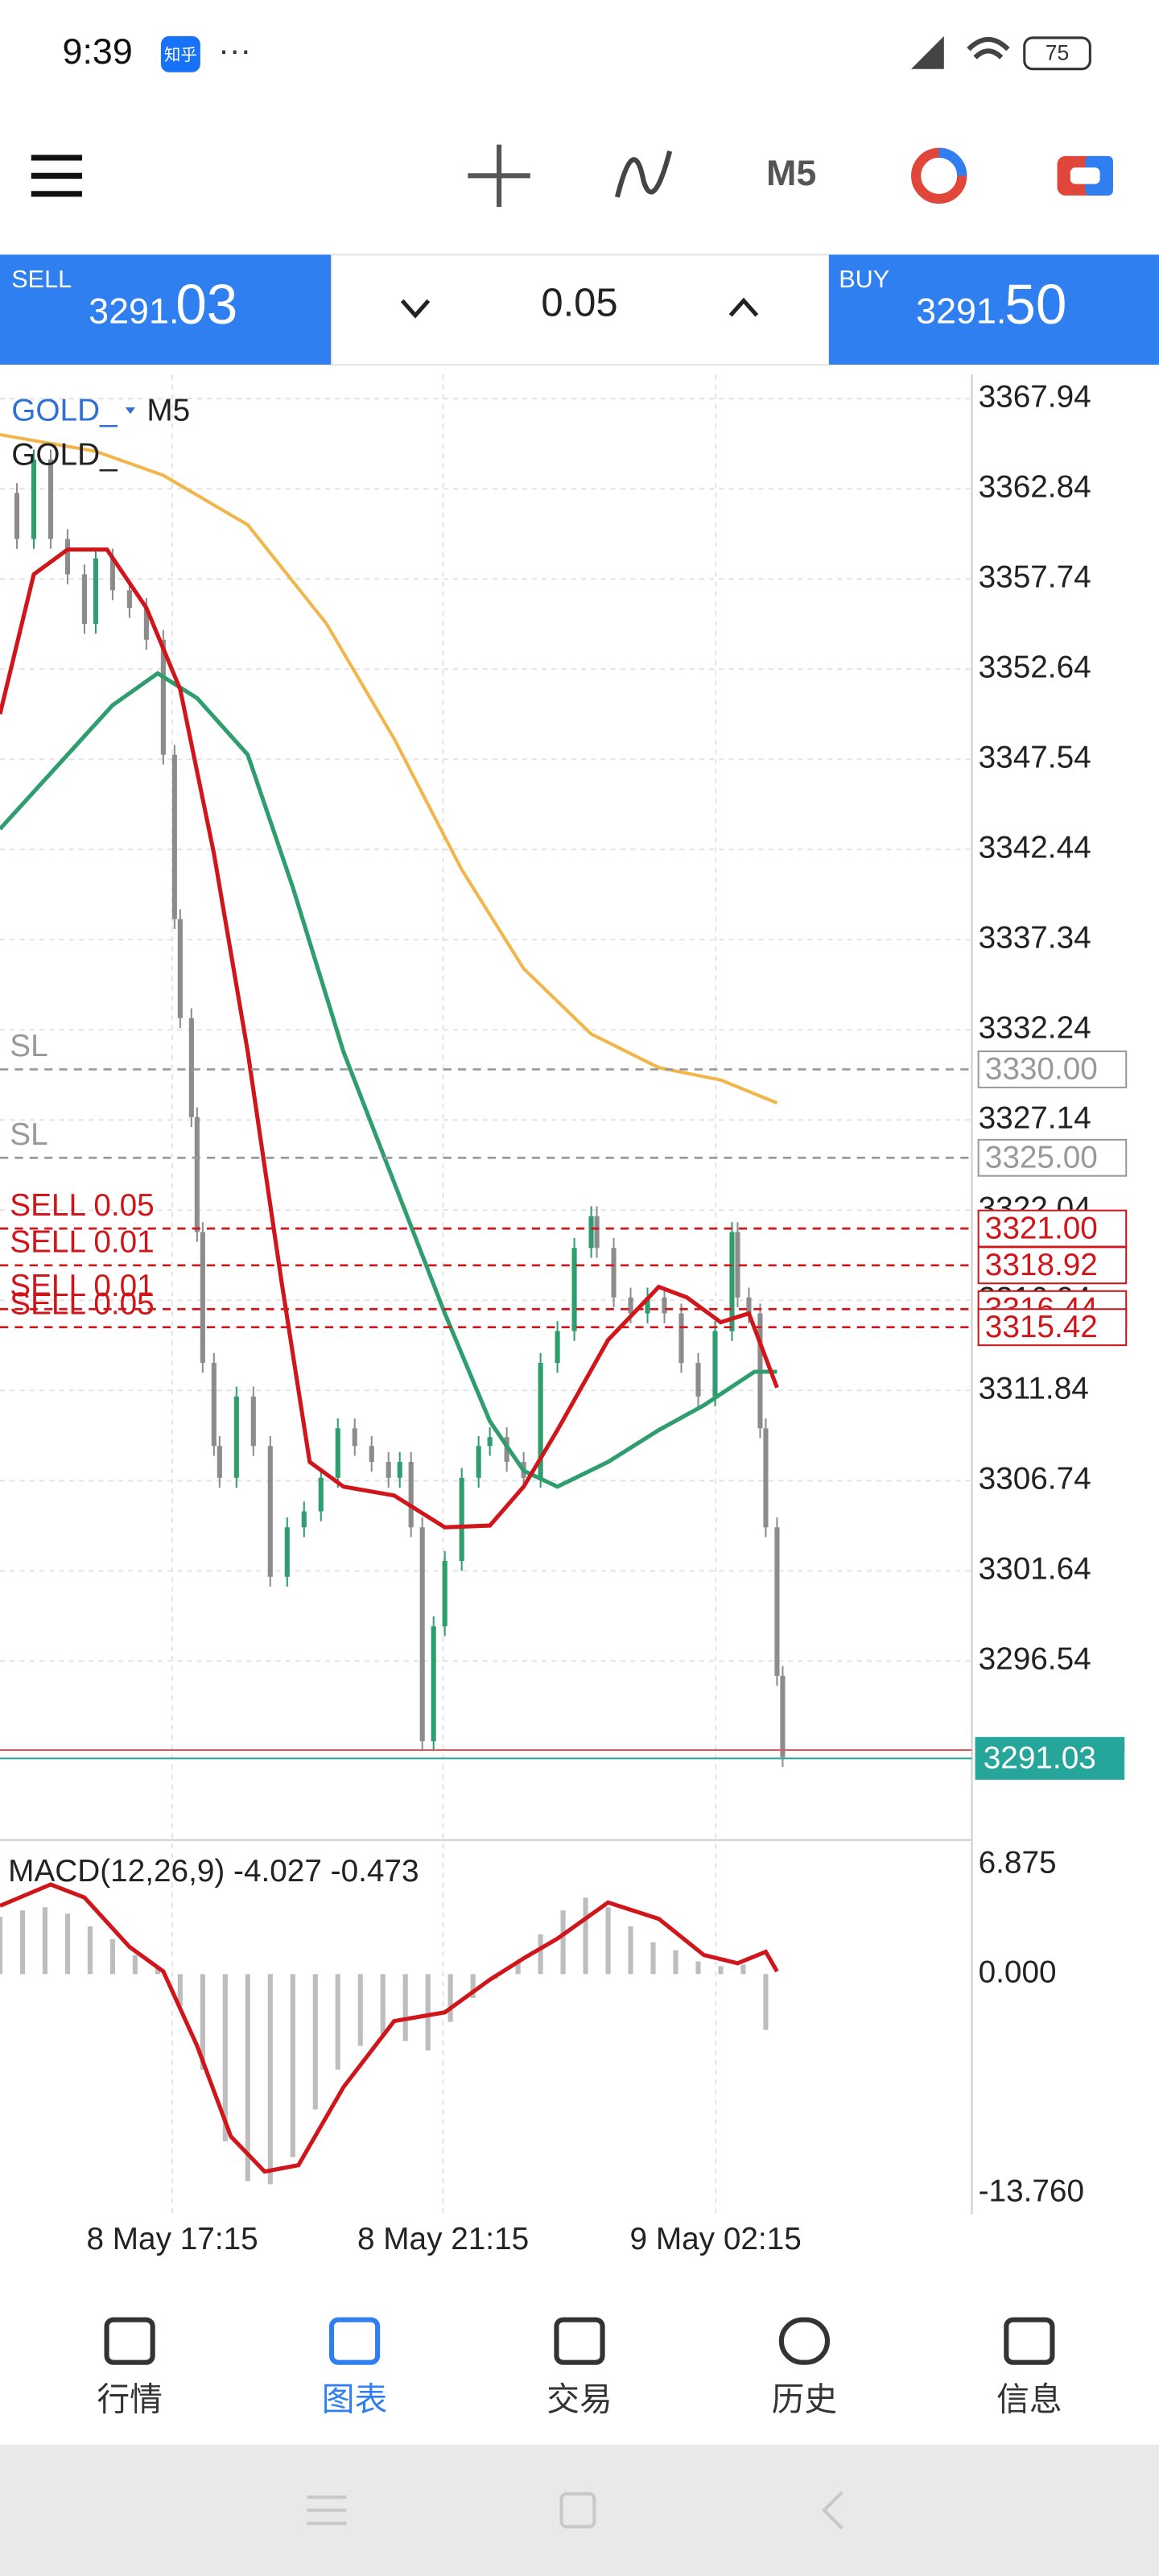 Image resolution: width=1159 pixels, height=2576 pixels. I want to click on timeframe-button: M5, so click(791, 172).